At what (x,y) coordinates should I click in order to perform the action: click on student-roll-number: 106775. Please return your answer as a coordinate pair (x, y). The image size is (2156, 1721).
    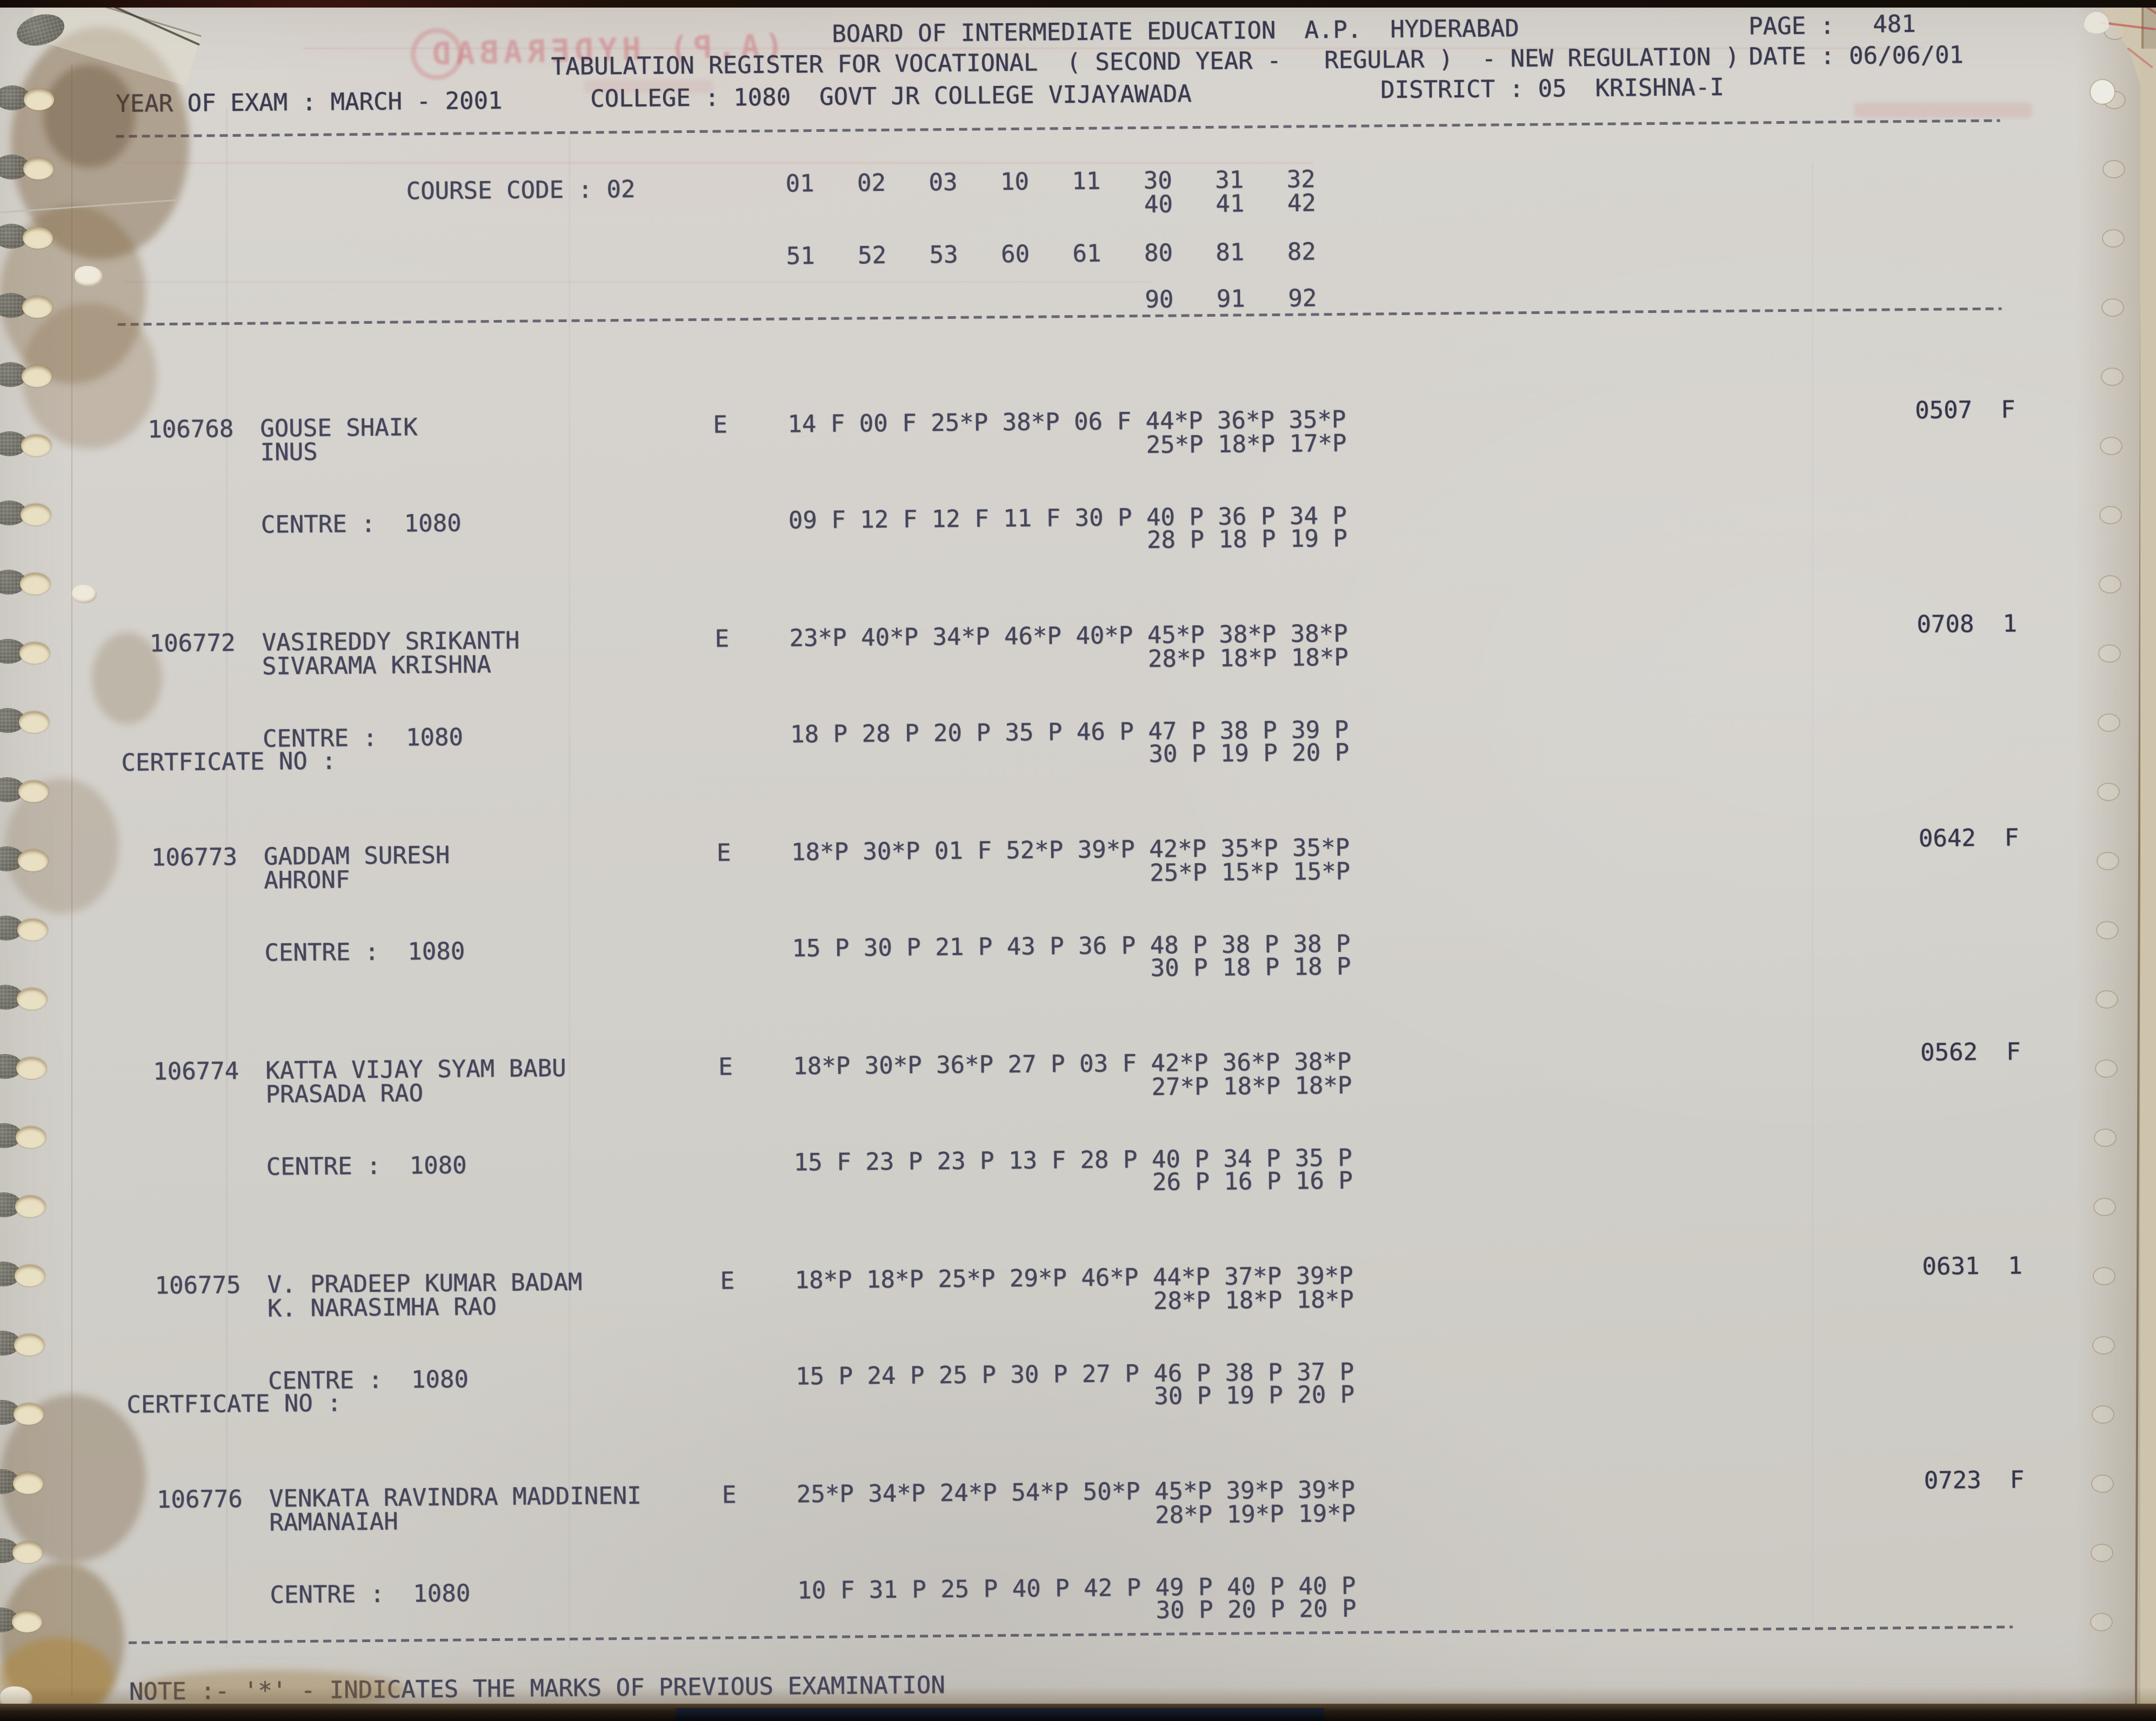
    Looking at the image, I should click on (198, 1285).